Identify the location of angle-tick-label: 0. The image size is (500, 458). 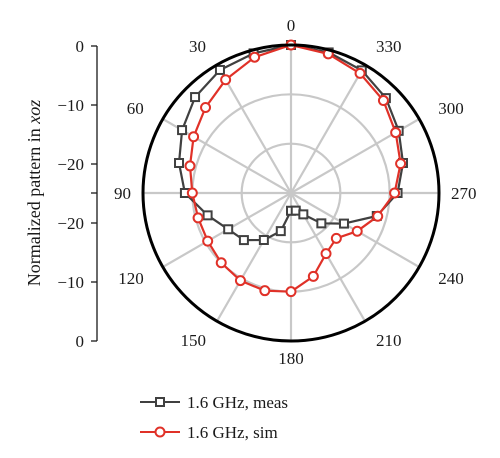
(291, 25).